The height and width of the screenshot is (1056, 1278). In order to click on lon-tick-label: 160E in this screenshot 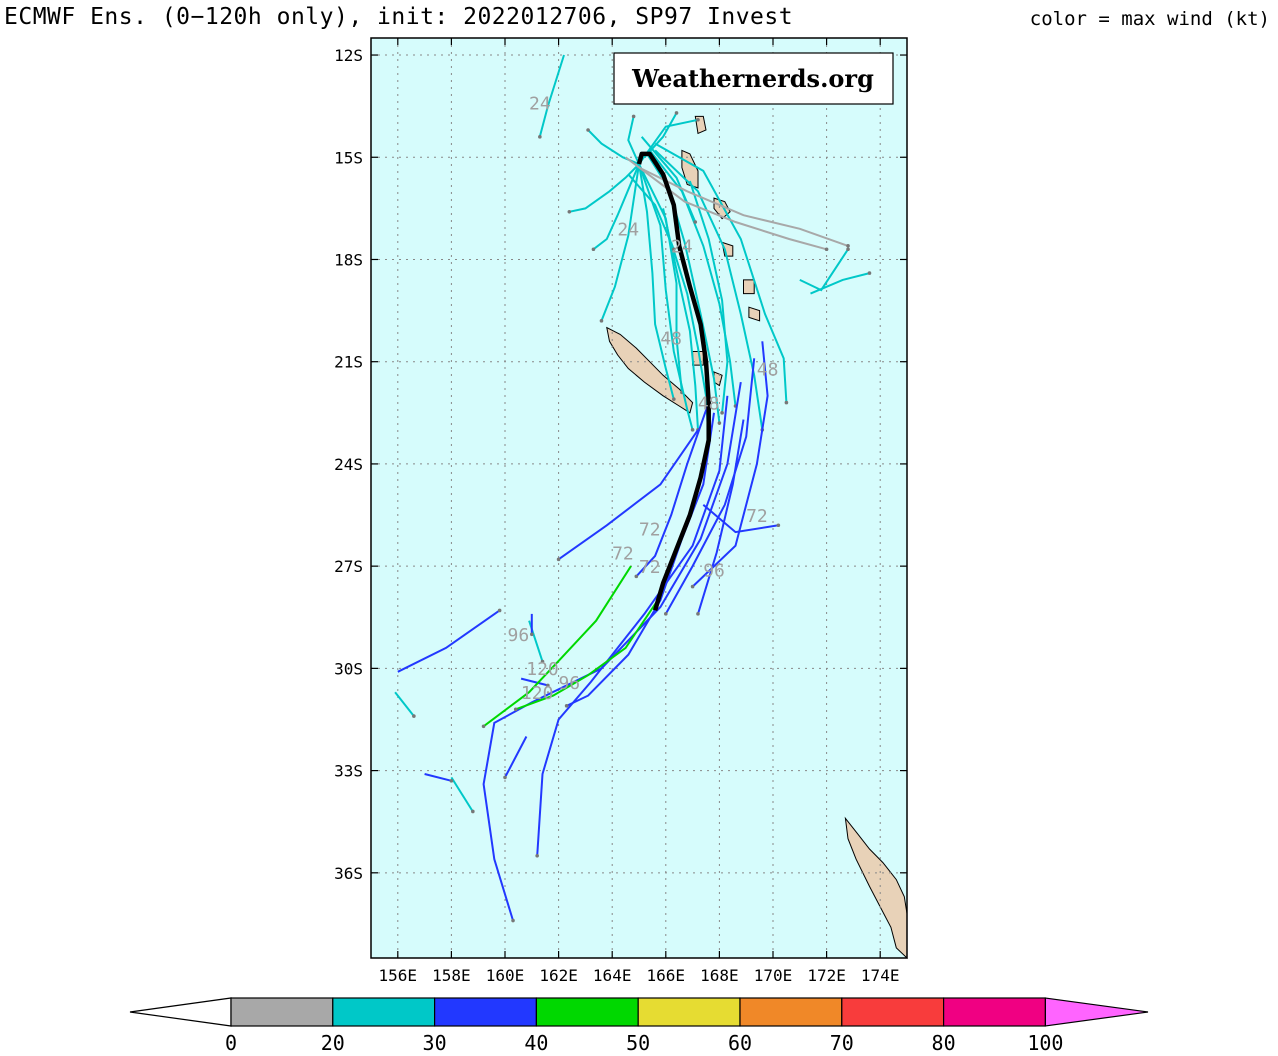, I will do `click(505, 975)`.